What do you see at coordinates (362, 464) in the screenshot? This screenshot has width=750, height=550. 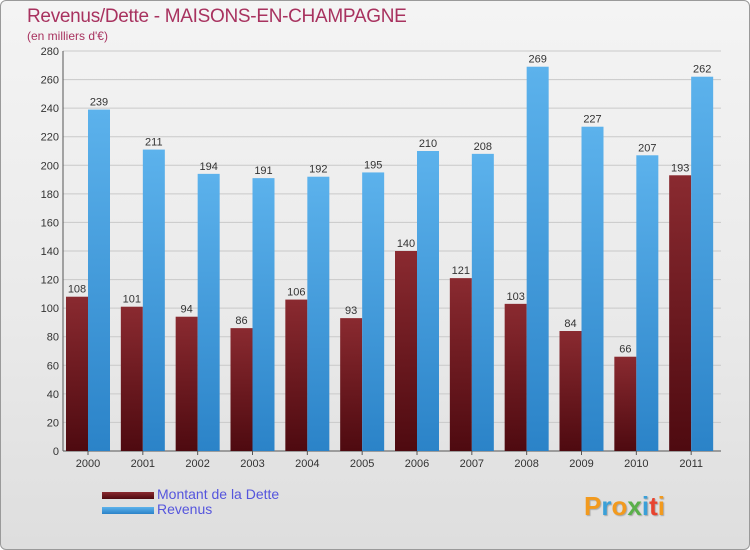 I see `x-tick-label: 2005` at bounding box center [362, 464].